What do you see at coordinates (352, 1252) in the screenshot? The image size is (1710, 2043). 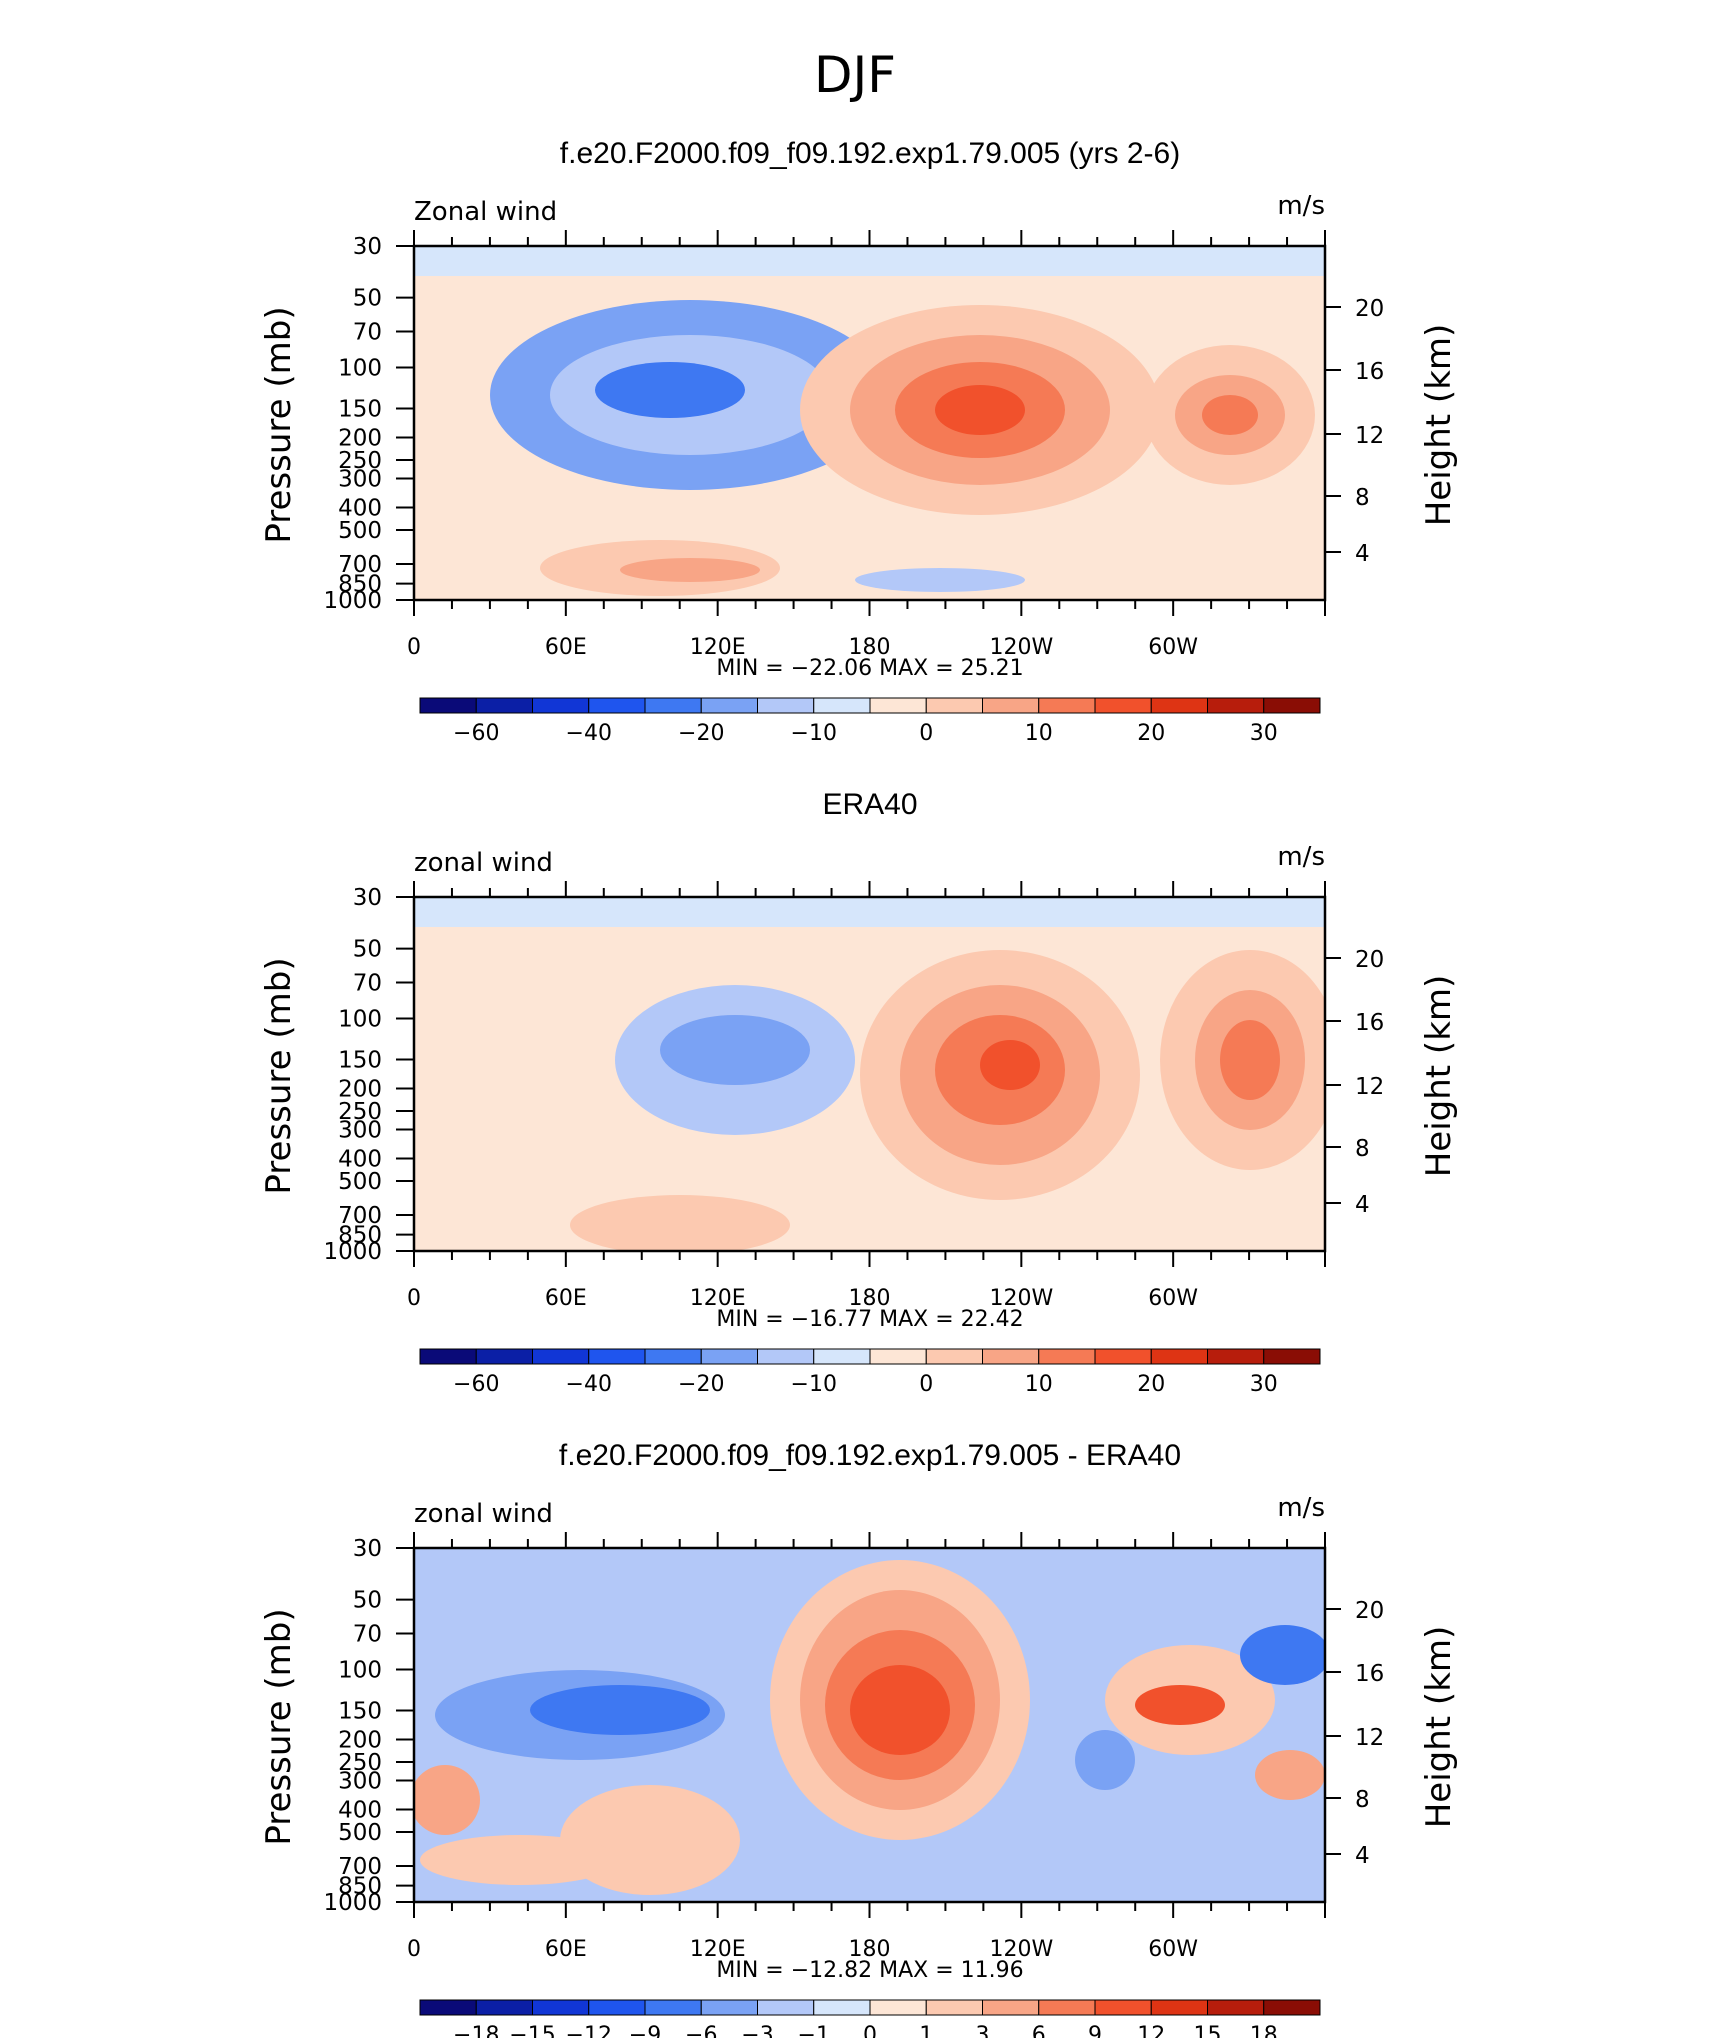 I see `y-tick-label: 1000` at bounding box center [352, 1252].